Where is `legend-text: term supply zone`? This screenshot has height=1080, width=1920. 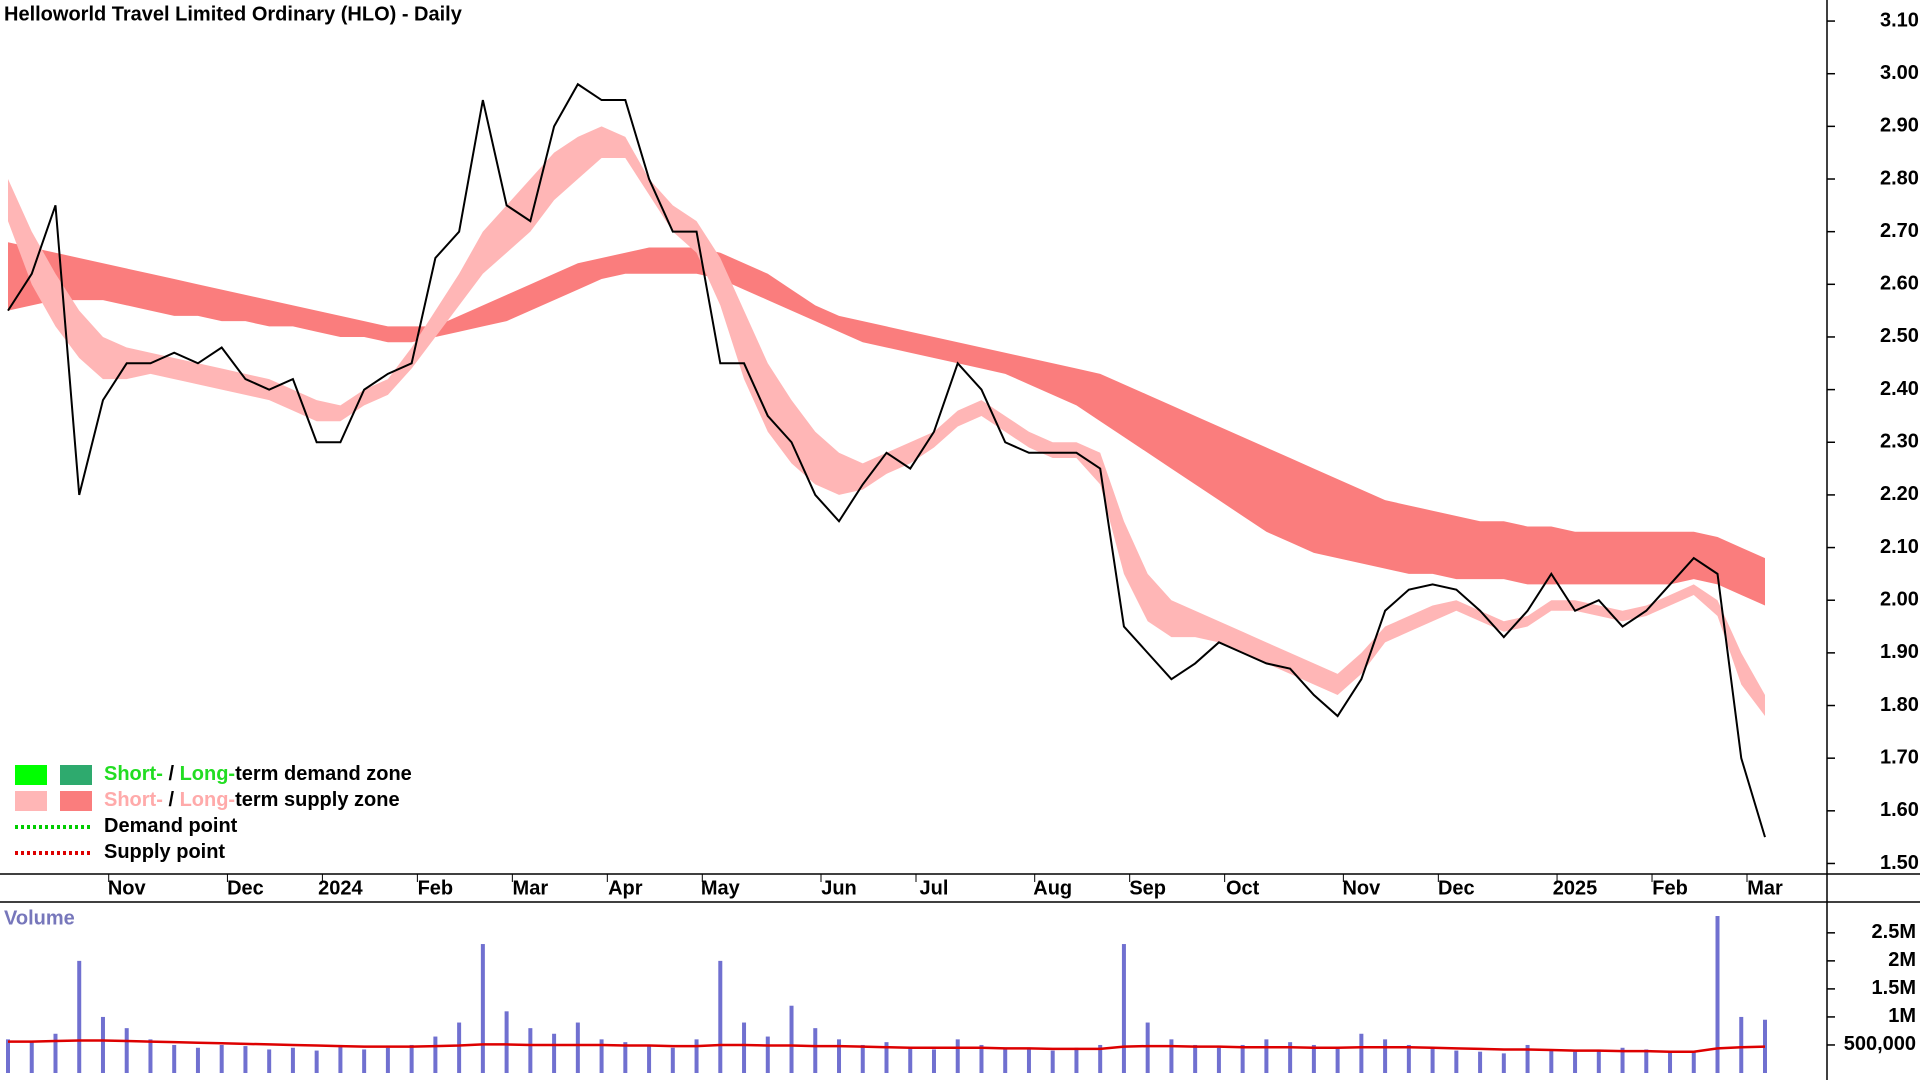
legend-text: term supply zone is located at coordinates (317, 800).